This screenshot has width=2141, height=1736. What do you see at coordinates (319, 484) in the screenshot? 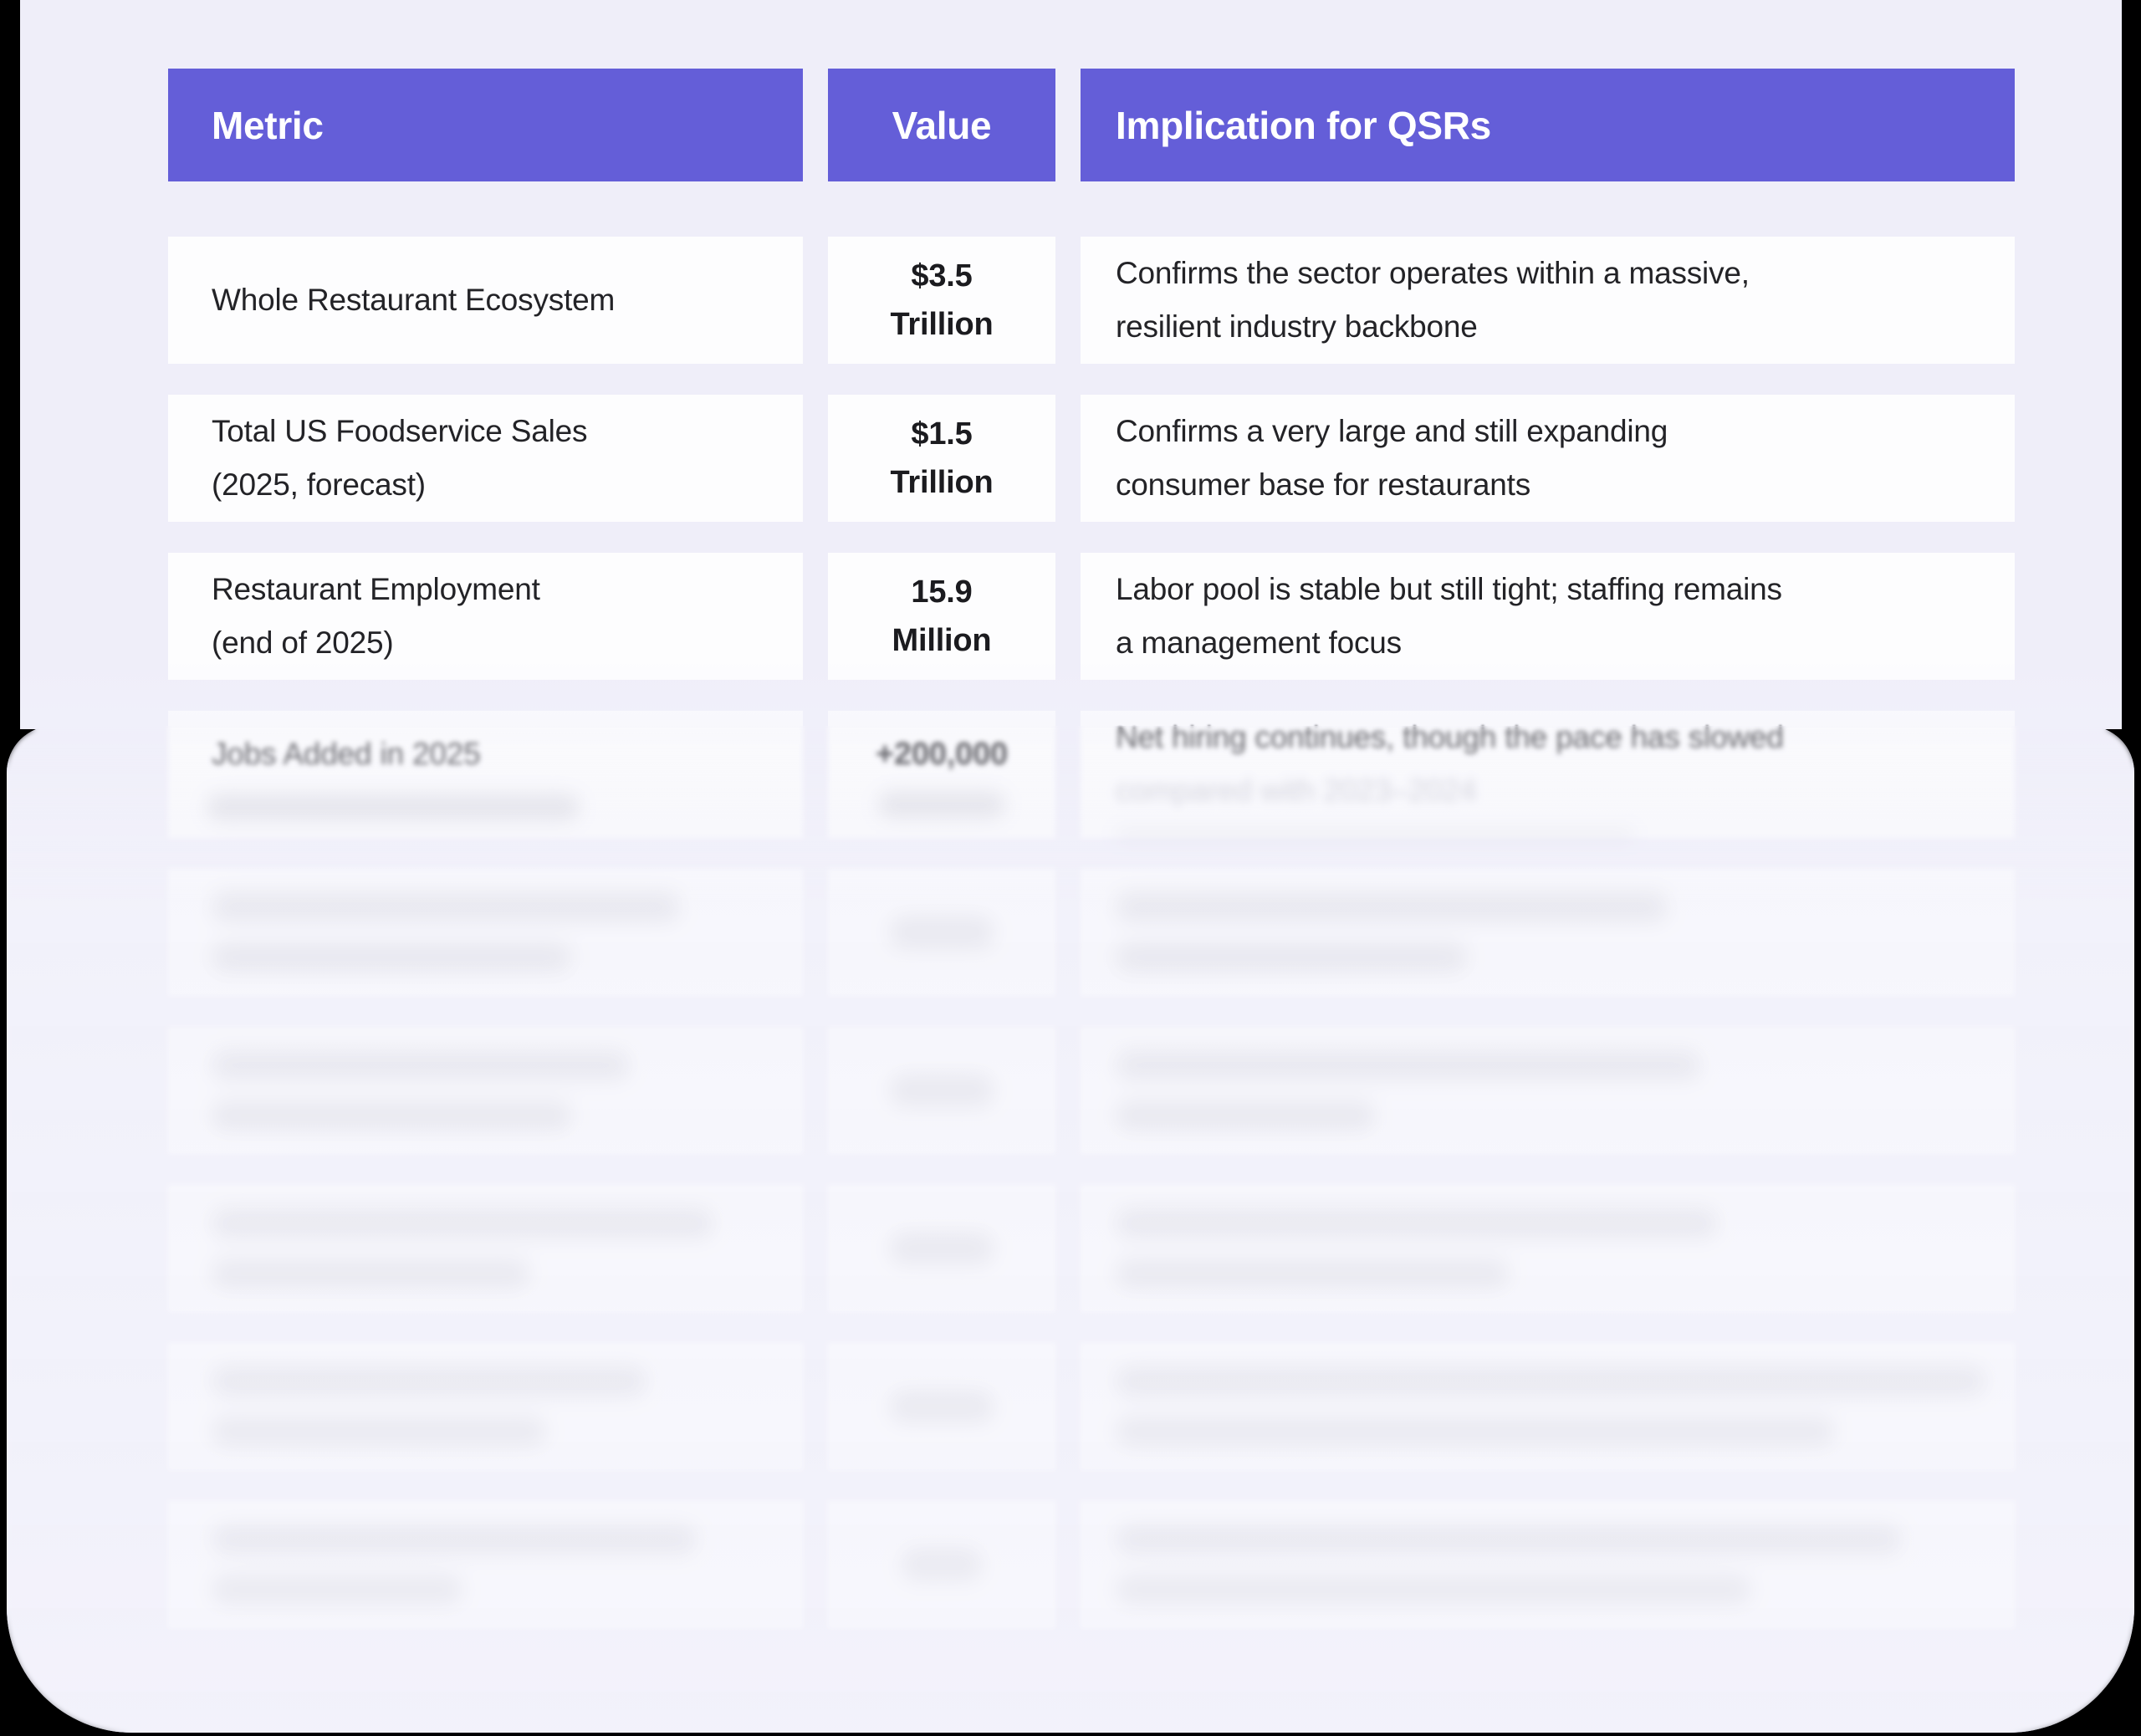
I see `metric-text: (2025, forecast)` at bounding box center [319, 484].